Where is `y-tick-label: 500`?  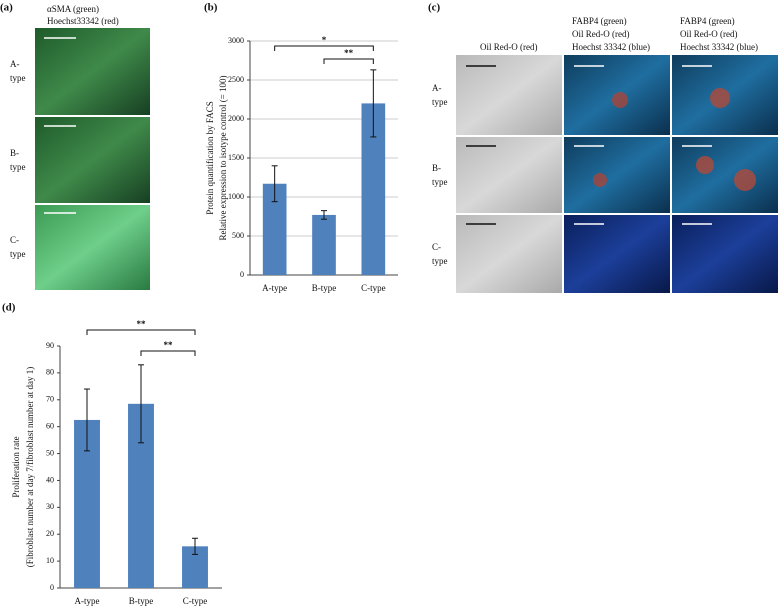
y-tick-label: 500 is located at coordinates (238, 235).